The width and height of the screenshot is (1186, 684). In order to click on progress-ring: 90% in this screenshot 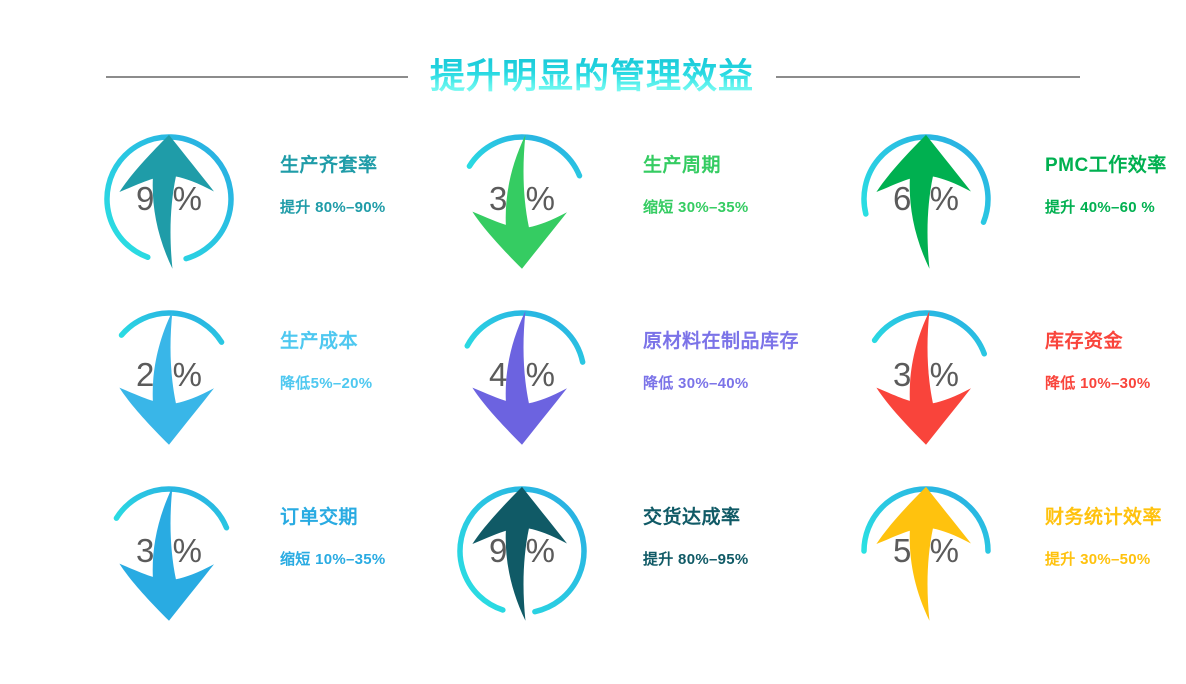, I will do `click(169, 199)`.